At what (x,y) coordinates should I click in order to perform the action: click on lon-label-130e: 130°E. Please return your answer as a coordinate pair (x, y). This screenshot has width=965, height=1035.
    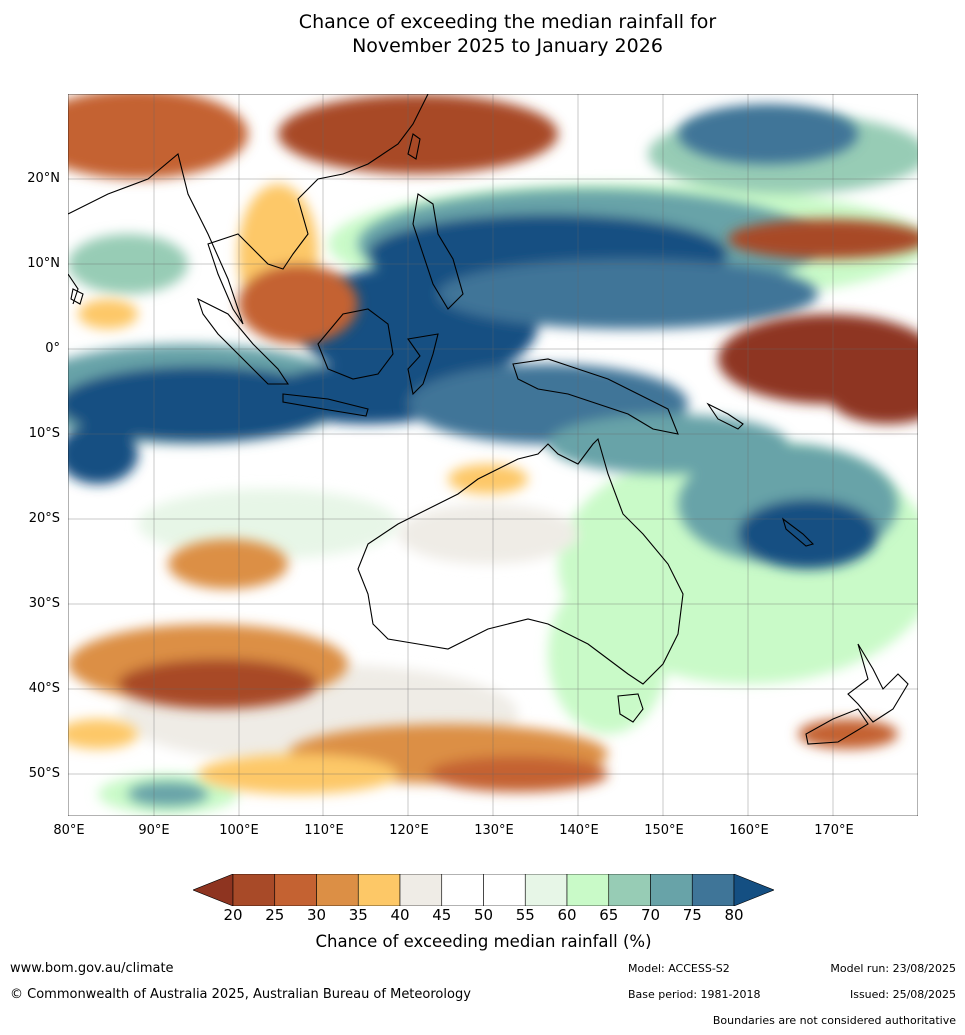
    Looking at the image, I should click on (494, 830).